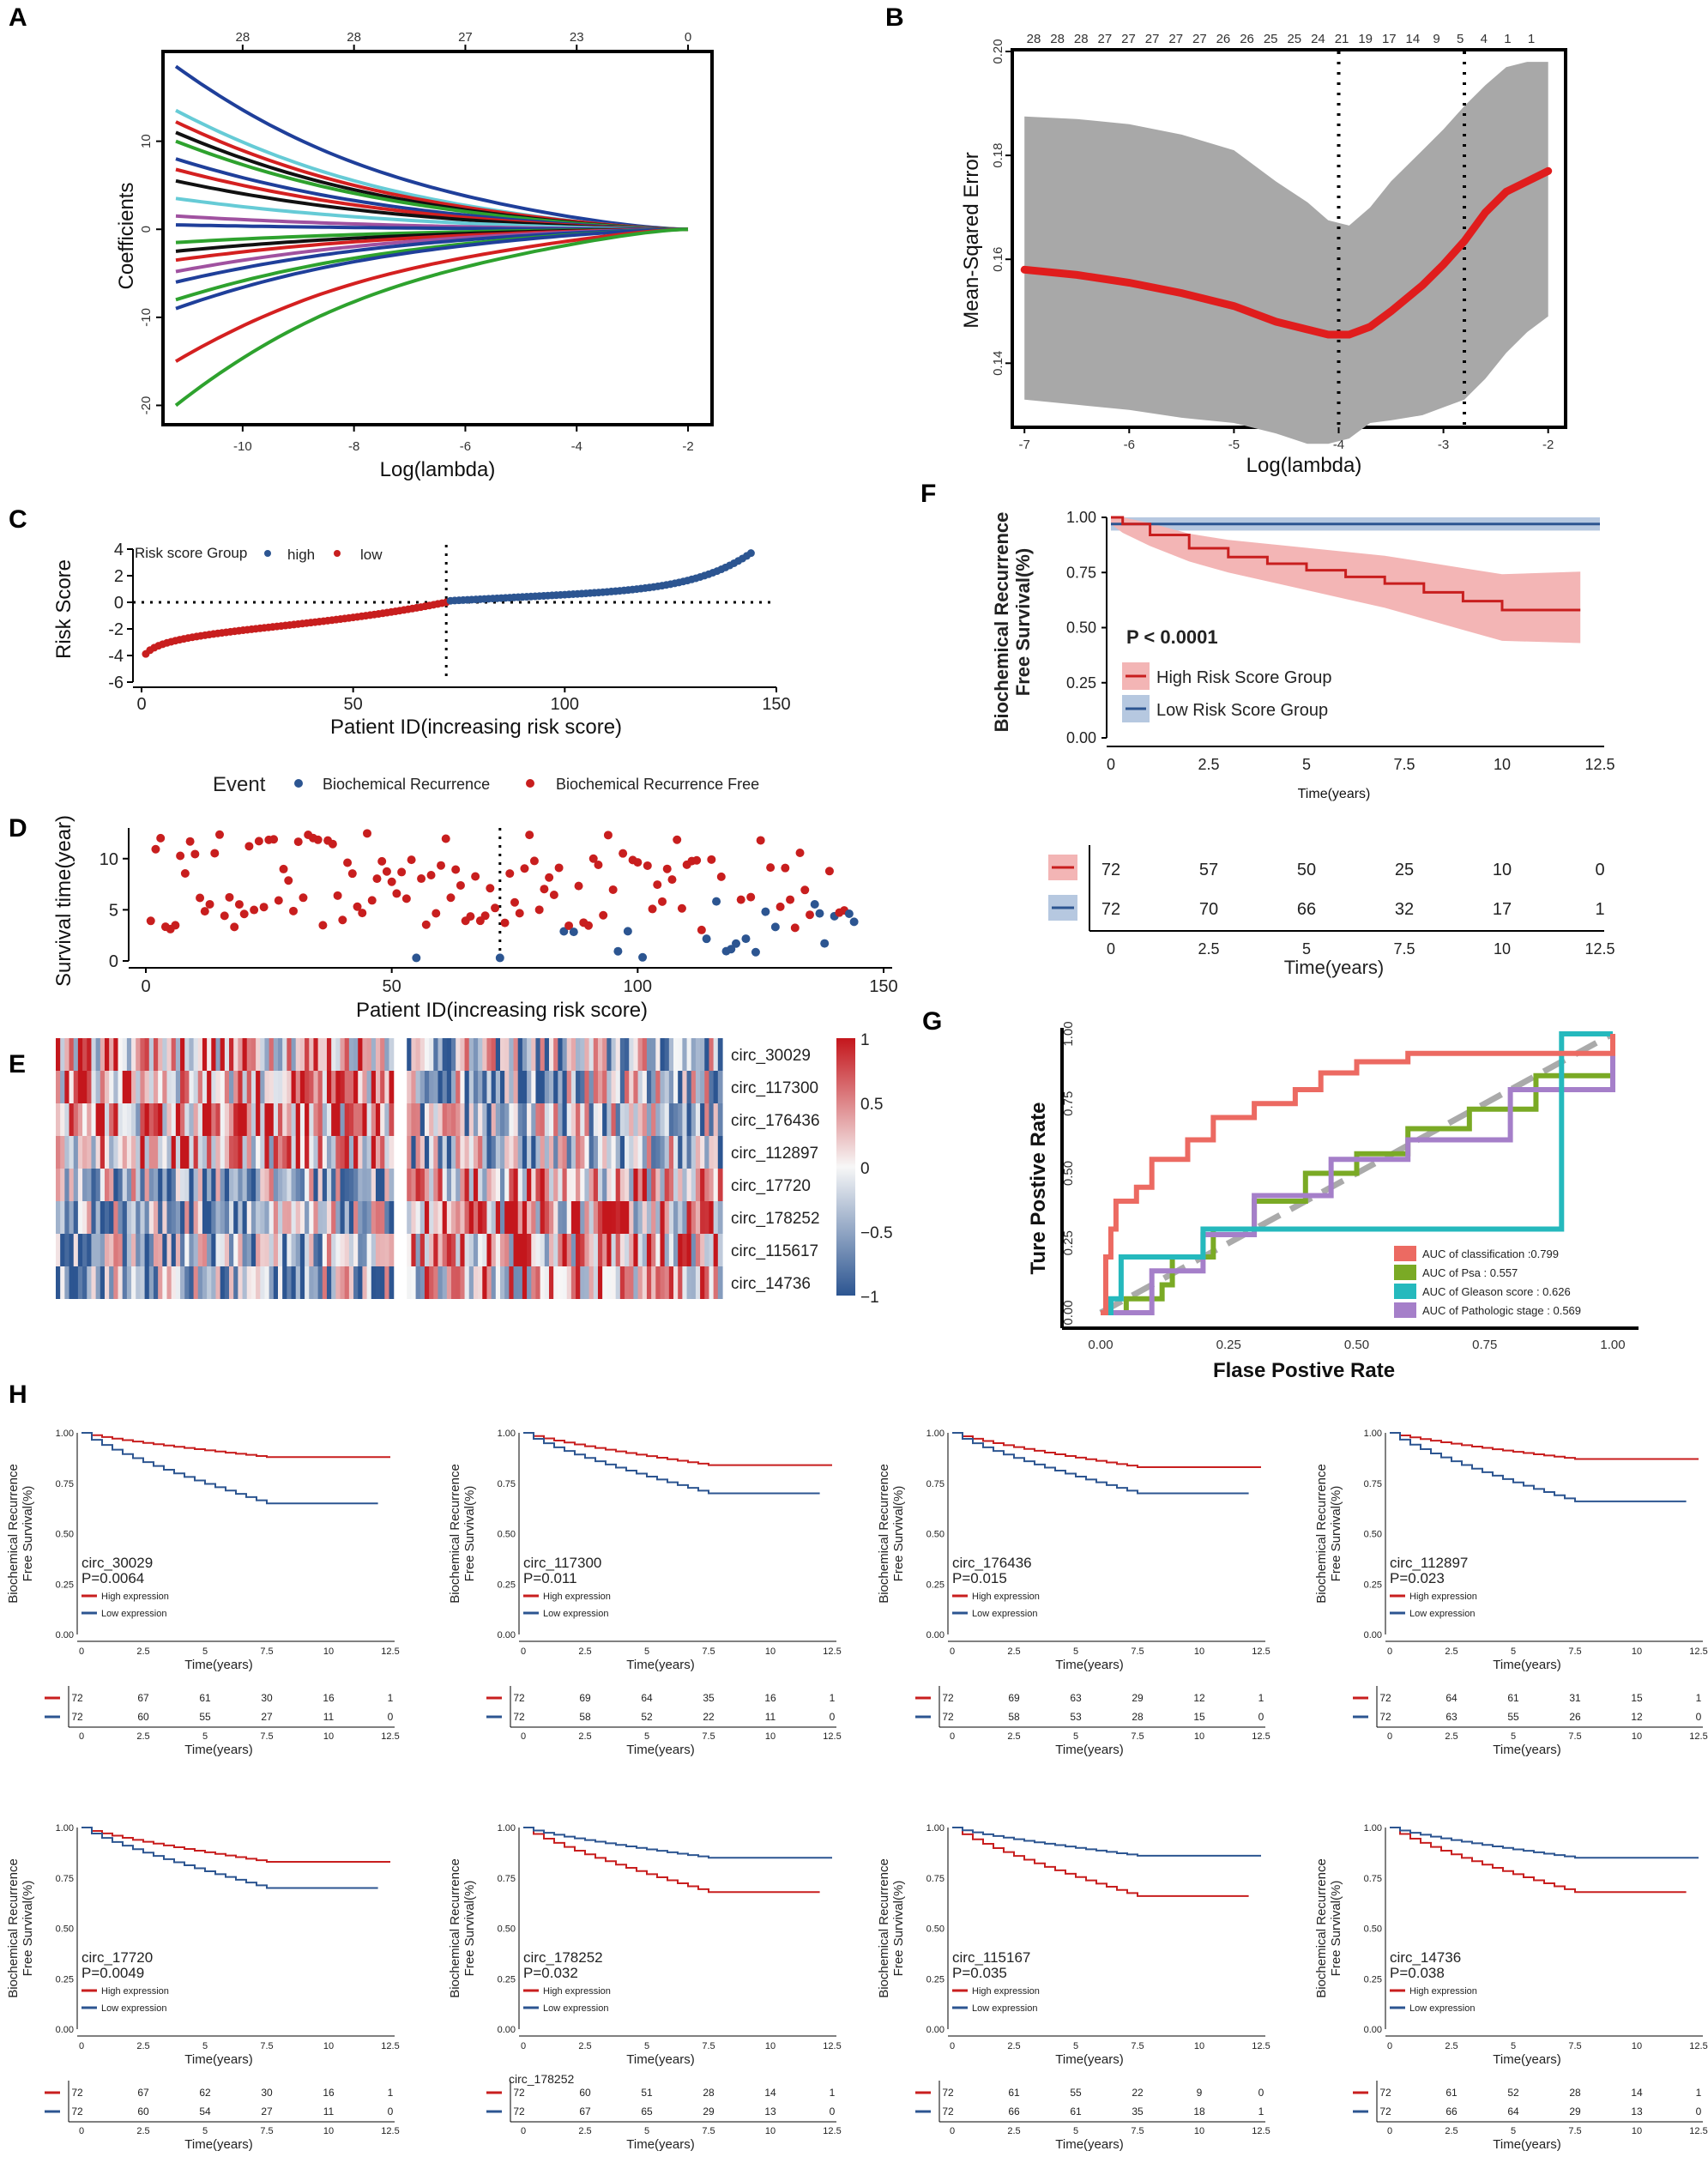 This screenshot has height=2175, width=1708. What do you see at coordinates (1451, 1698) in the screenshot?
I see `table-high-count: 64` at bounding box center [1451, 1698].